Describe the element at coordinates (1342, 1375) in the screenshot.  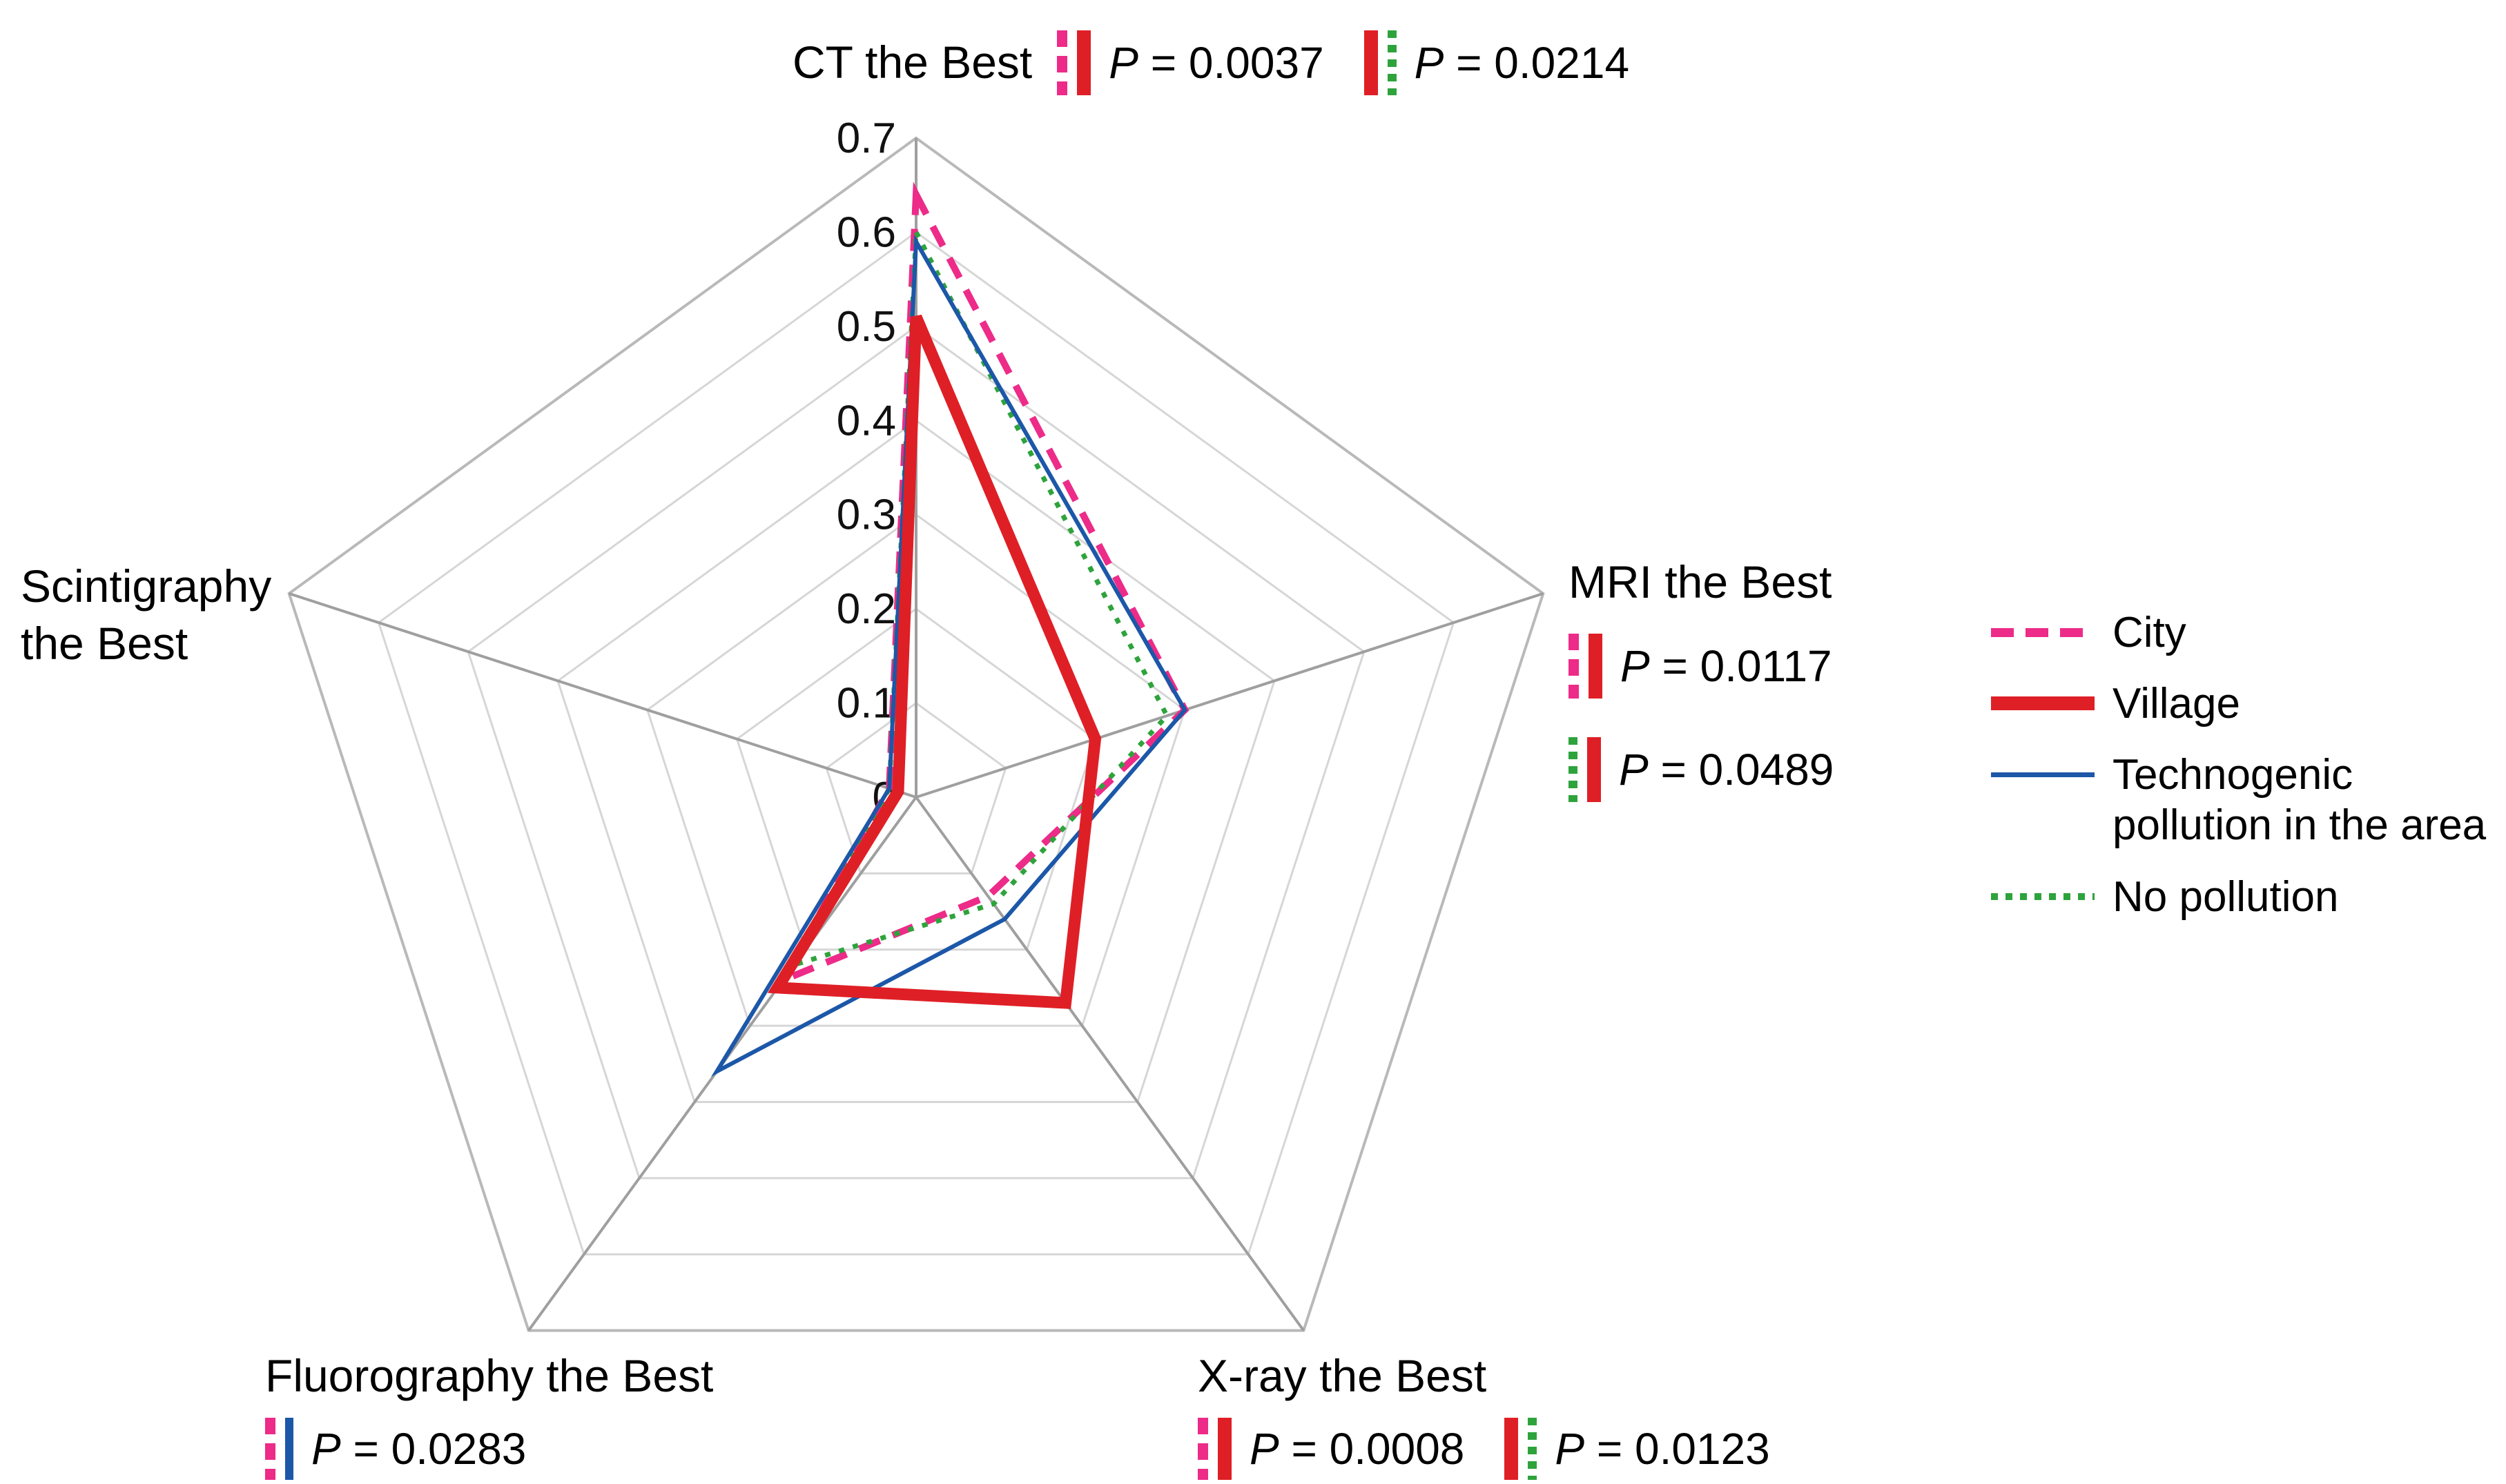
I see `axis-label-xray: X-ray the Best` at that location.